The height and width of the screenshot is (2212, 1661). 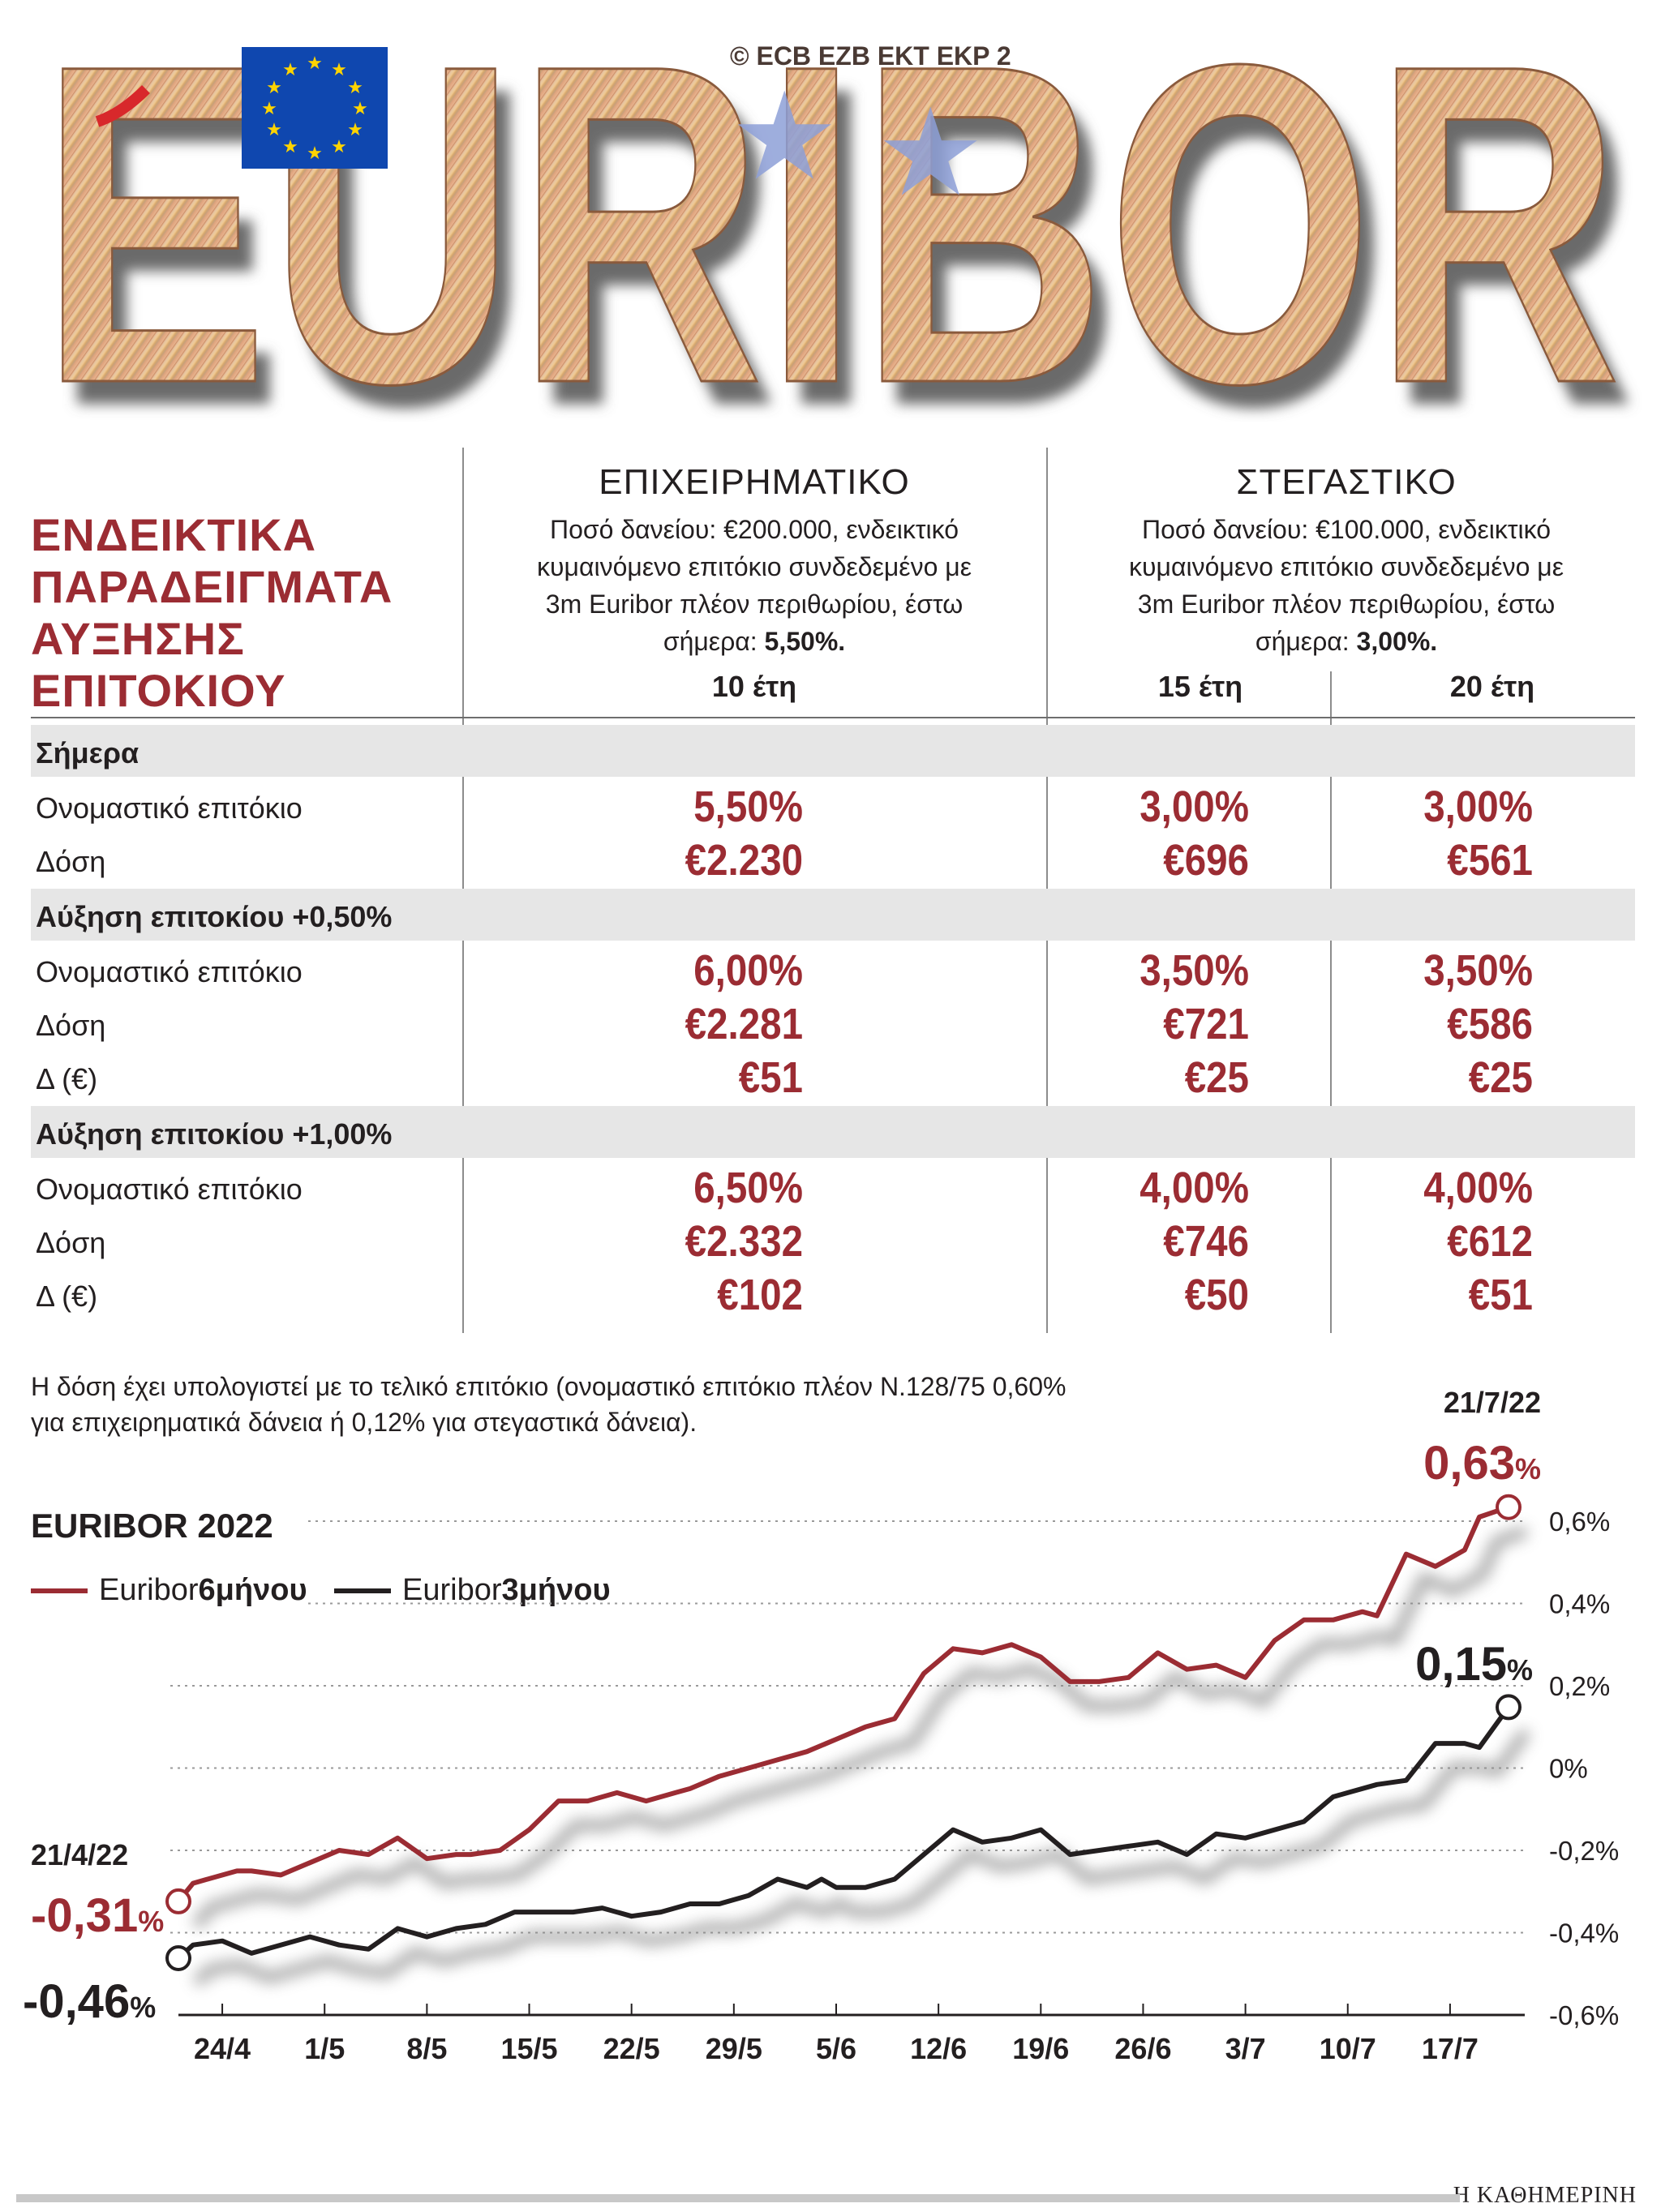 I want to click on desc-rate: 3,00%., so click(x=1397, y=641).